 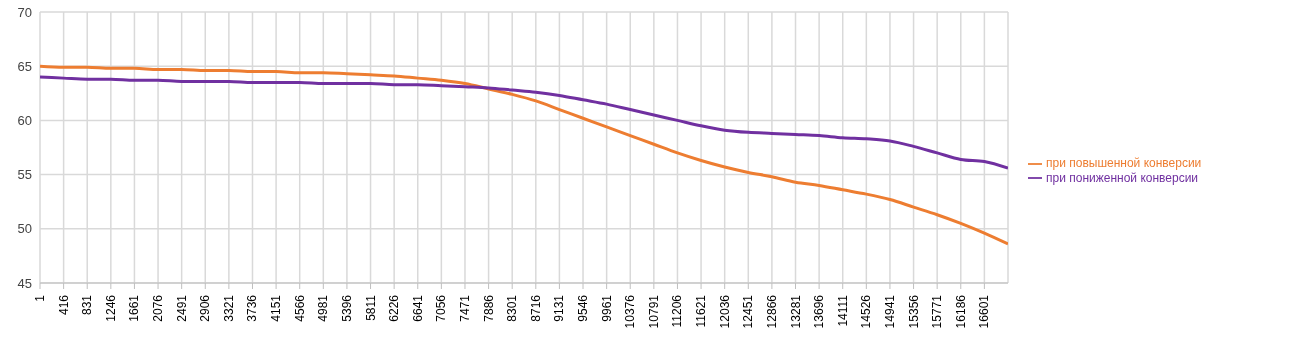 What do you see at coordinates (299, 308) in the screenshot?
I see `x-tick-label: 4566` at bounding box center [299, 308].